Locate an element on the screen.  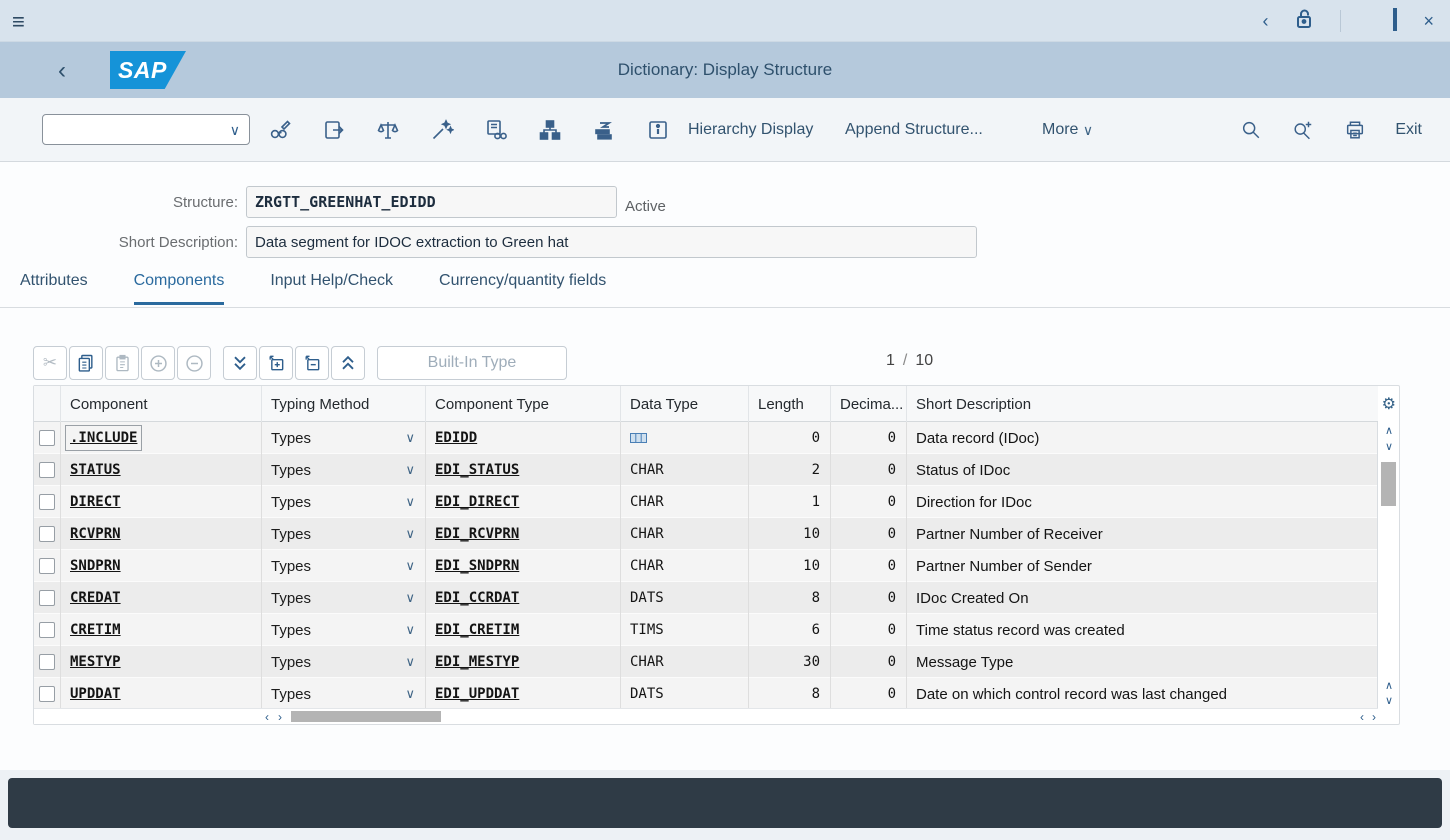
delete-entry-button is located at coordinates (312, 363).